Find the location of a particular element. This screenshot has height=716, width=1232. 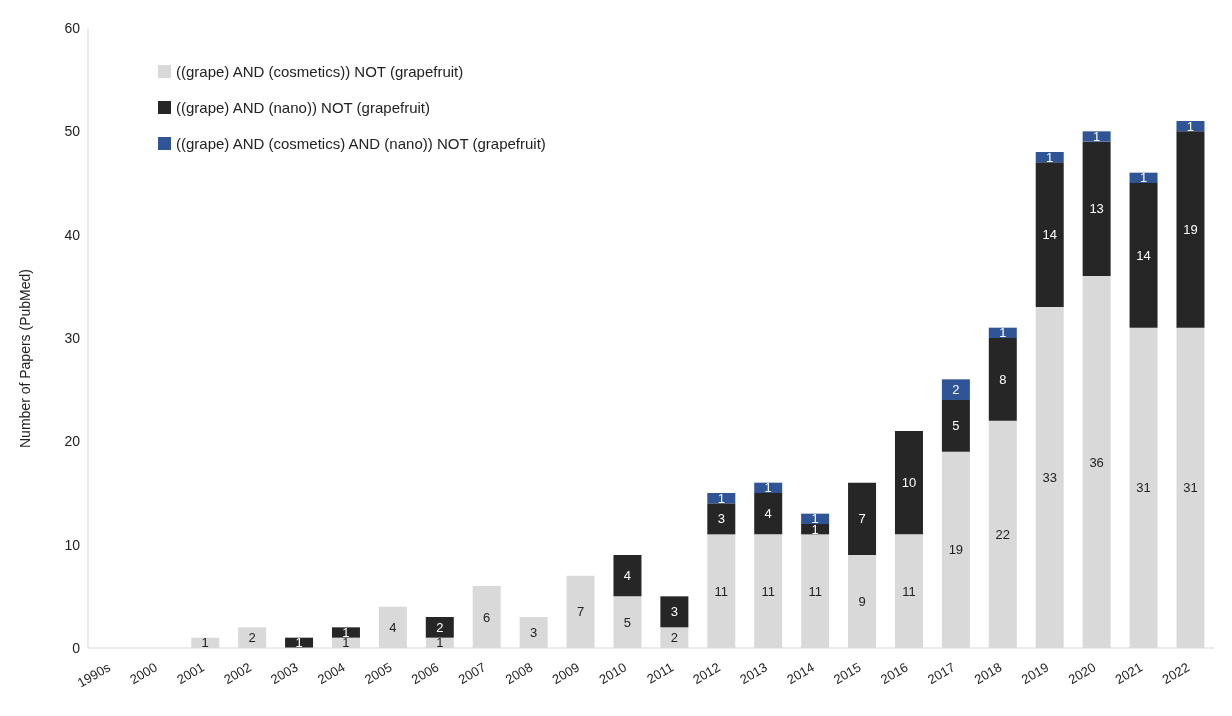

y-tick-label: 50 is located at coordinates (72, 131).